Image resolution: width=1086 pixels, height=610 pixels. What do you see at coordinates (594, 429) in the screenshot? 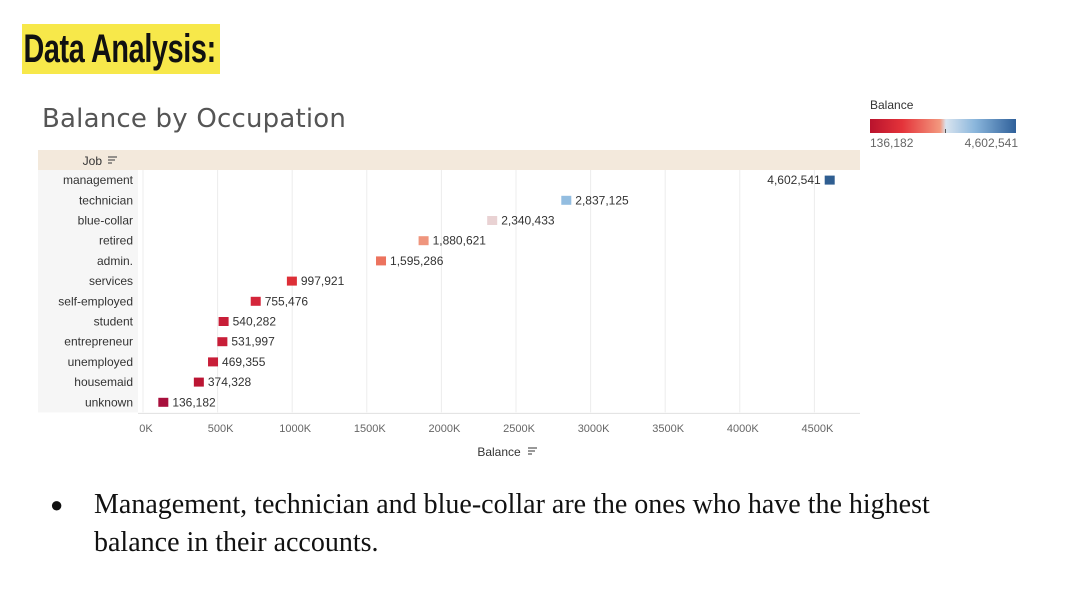
I see `x-tick-label: 3000K` at bounding box center [594, 429].